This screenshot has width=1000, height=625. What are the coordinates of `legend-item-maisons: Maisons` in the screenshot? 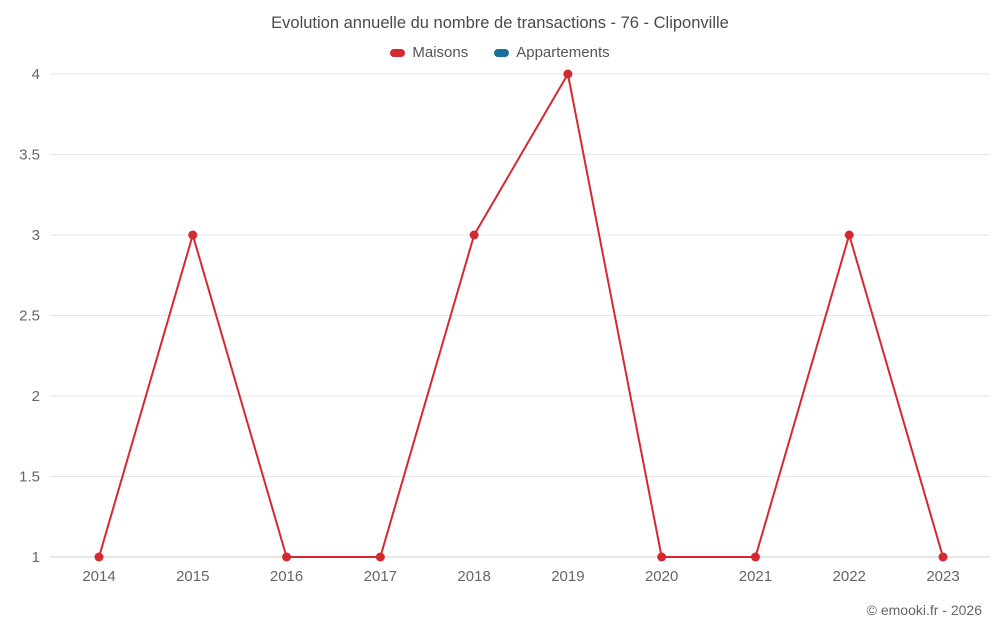 It's located at (429, 52).